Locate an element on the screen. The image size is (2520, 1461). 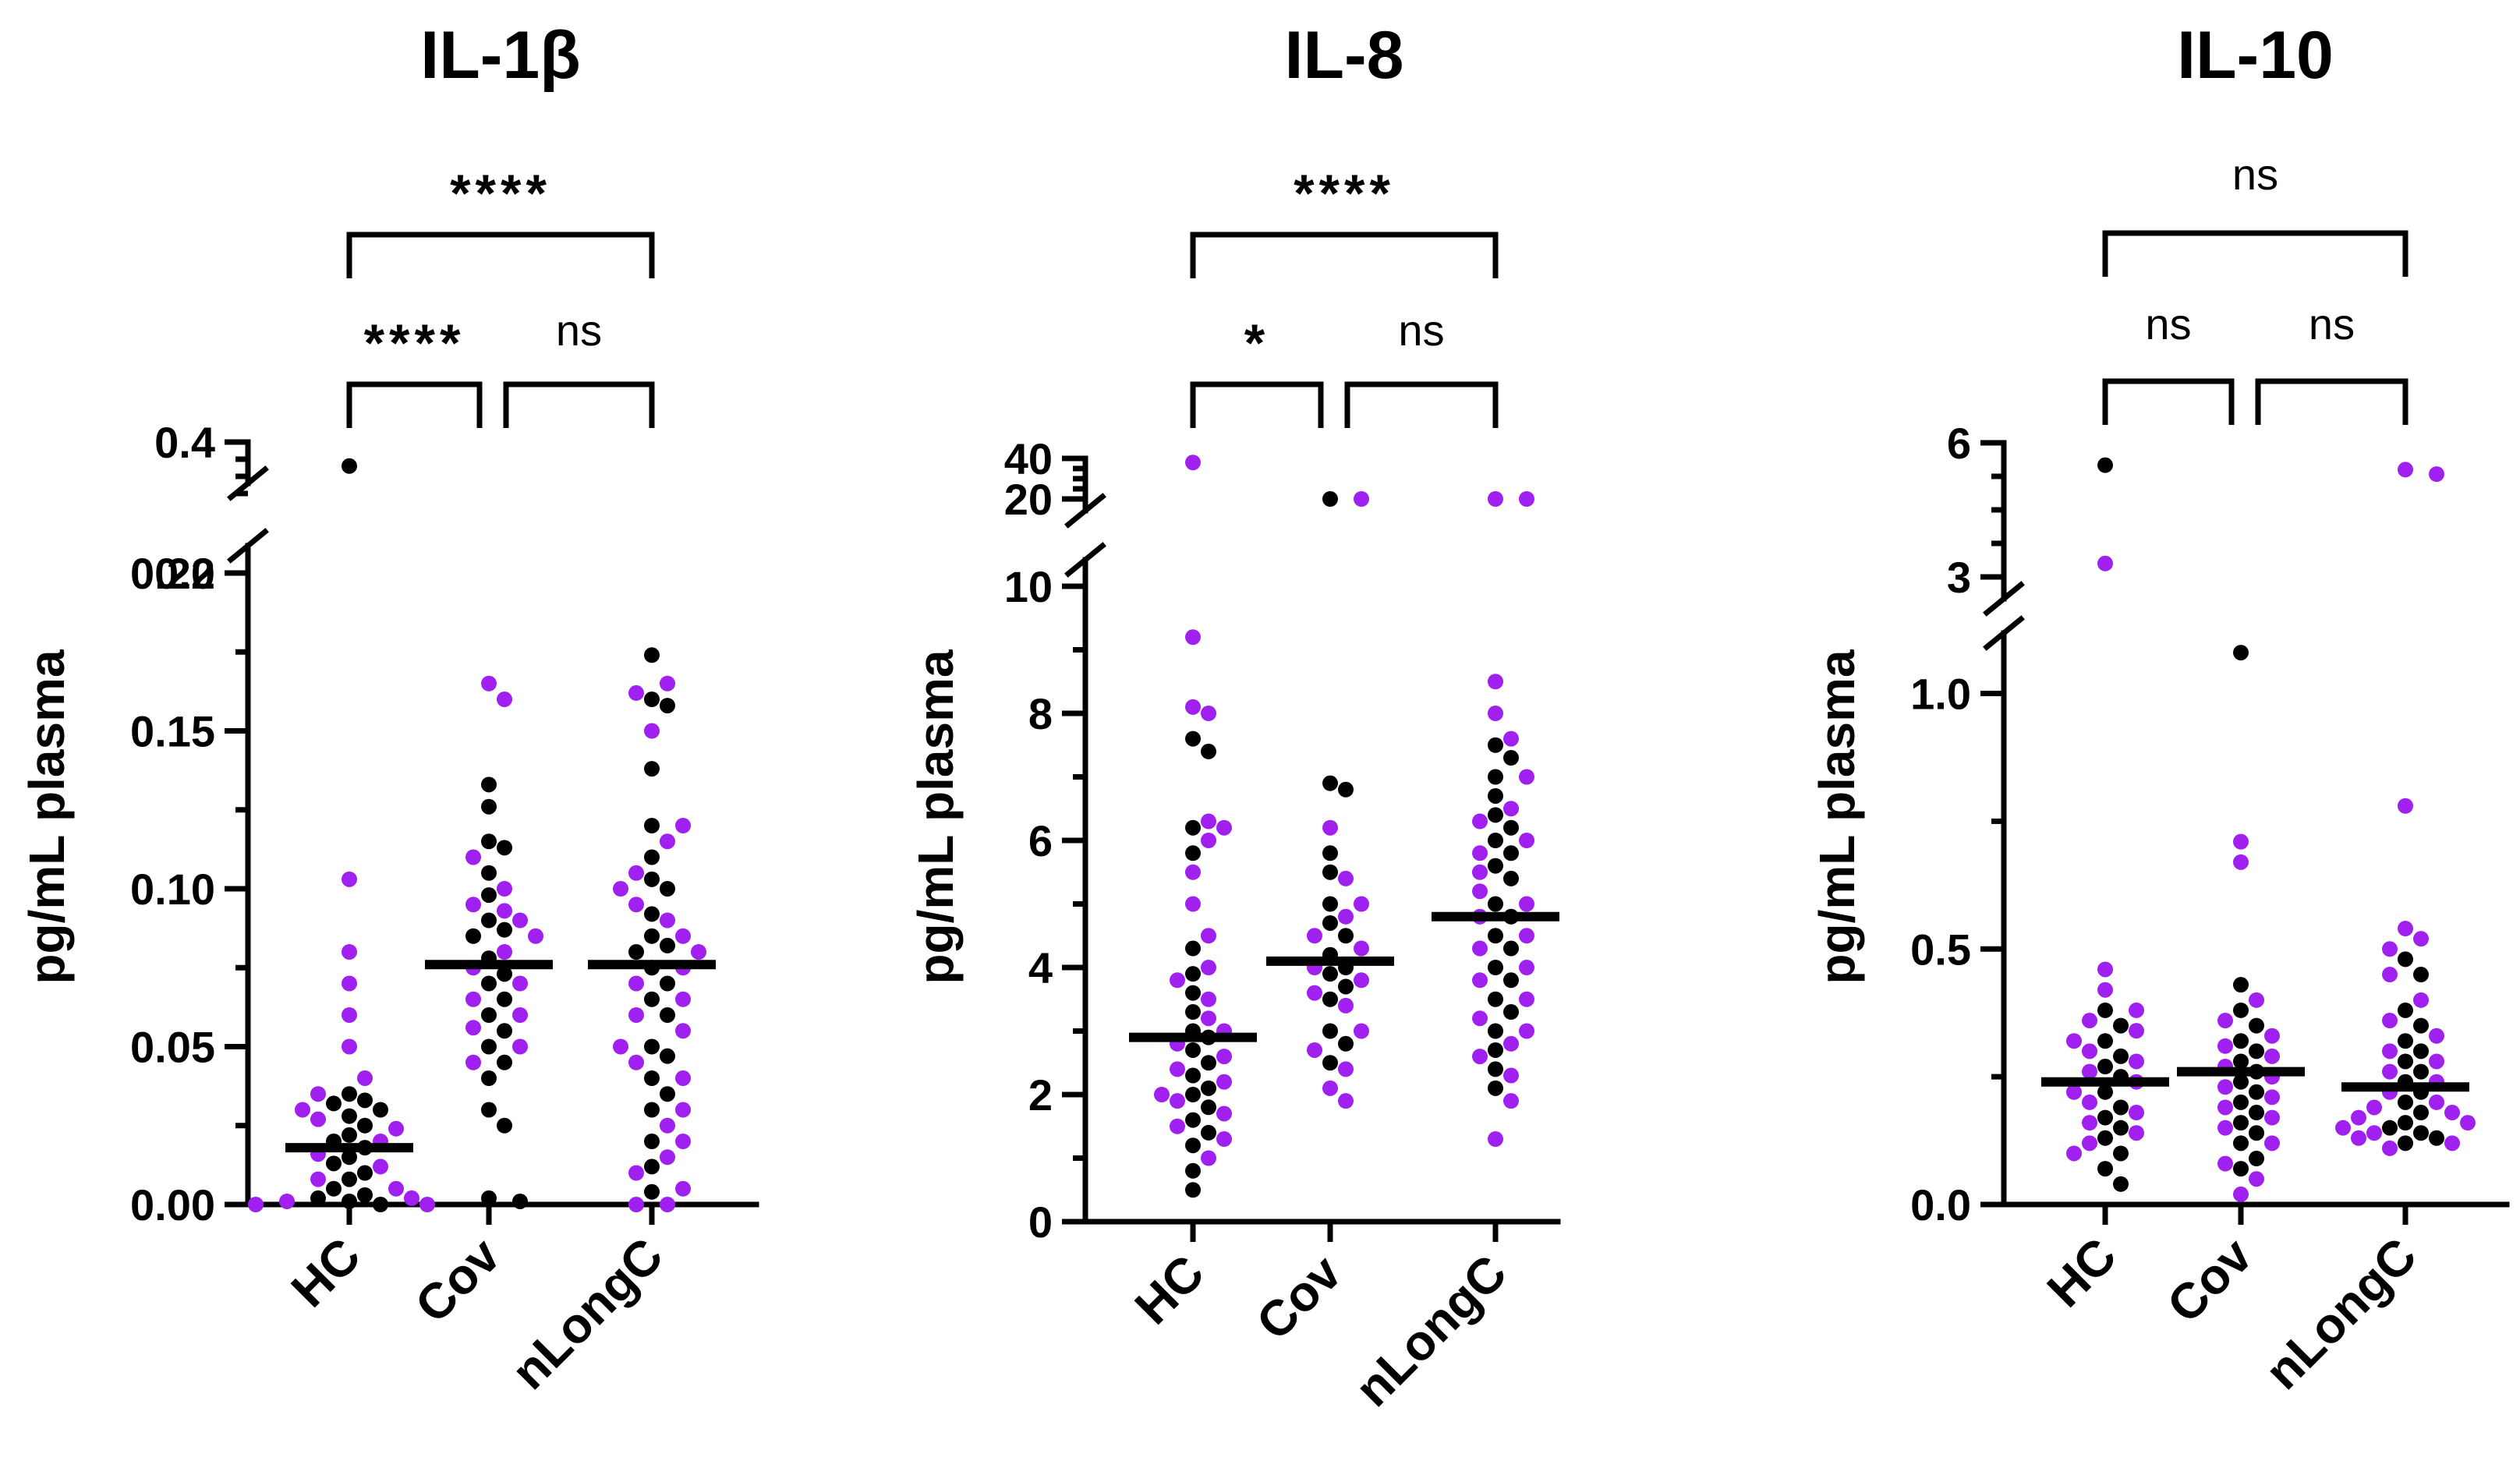
il8-significance-label: * is located at coordinates (1256, 343).